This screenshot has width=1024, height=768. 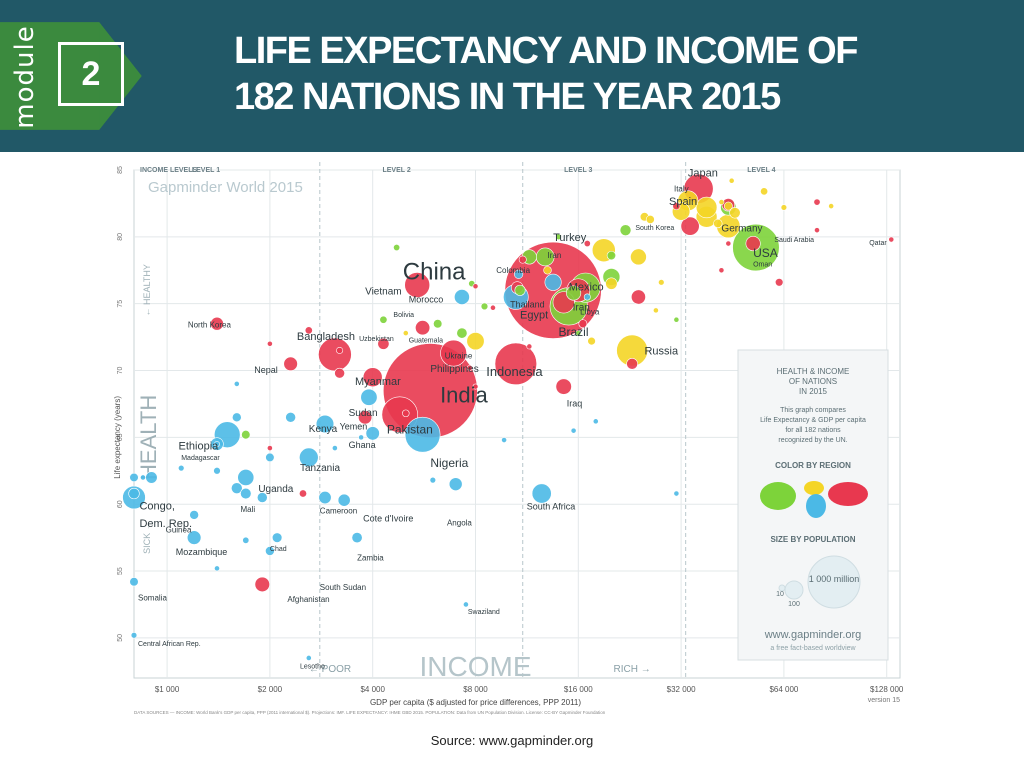 What do you see at coordinates (513, 270) in the screenshot?
I see `point-label: Colombia` at bounding box center [513, 270].